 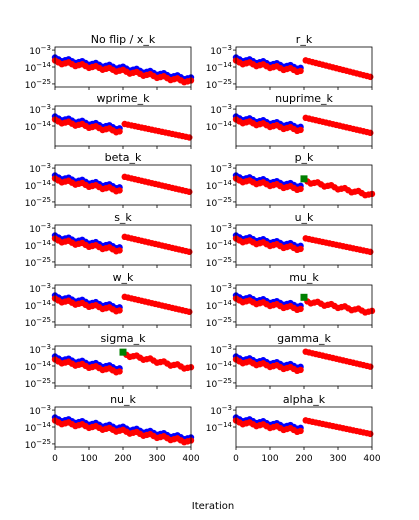 I want to click on subplot-title: beta_k, so click(x=123, y=157).